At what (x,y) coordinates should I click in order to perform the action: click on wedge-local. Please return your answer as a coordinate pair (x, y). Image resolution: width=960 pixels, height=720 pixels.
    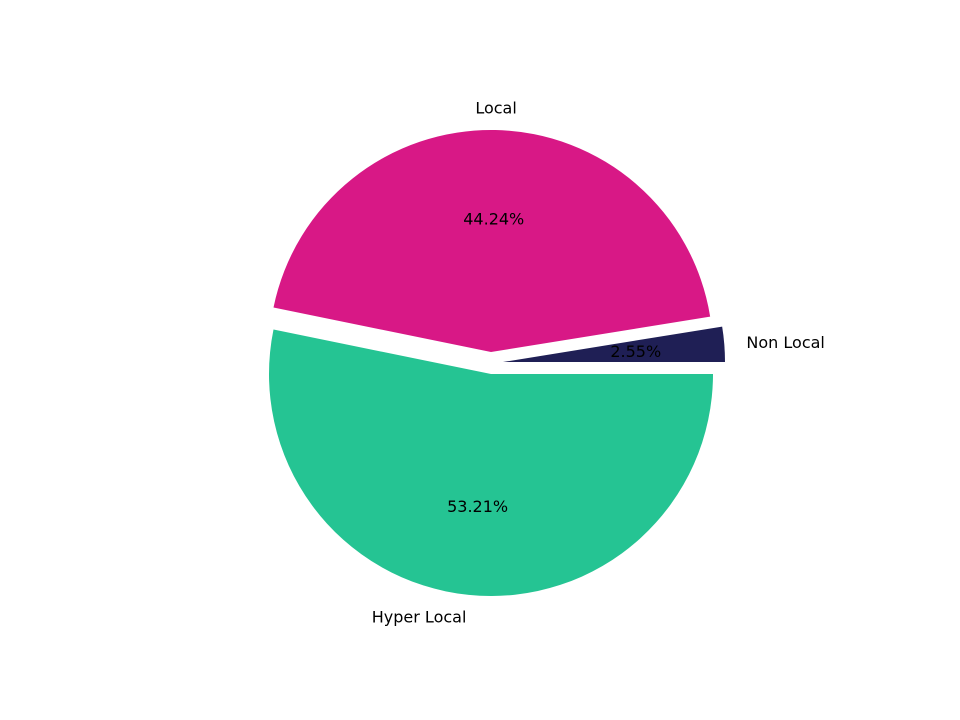
    Looking at the image, I should click on (492, 241).